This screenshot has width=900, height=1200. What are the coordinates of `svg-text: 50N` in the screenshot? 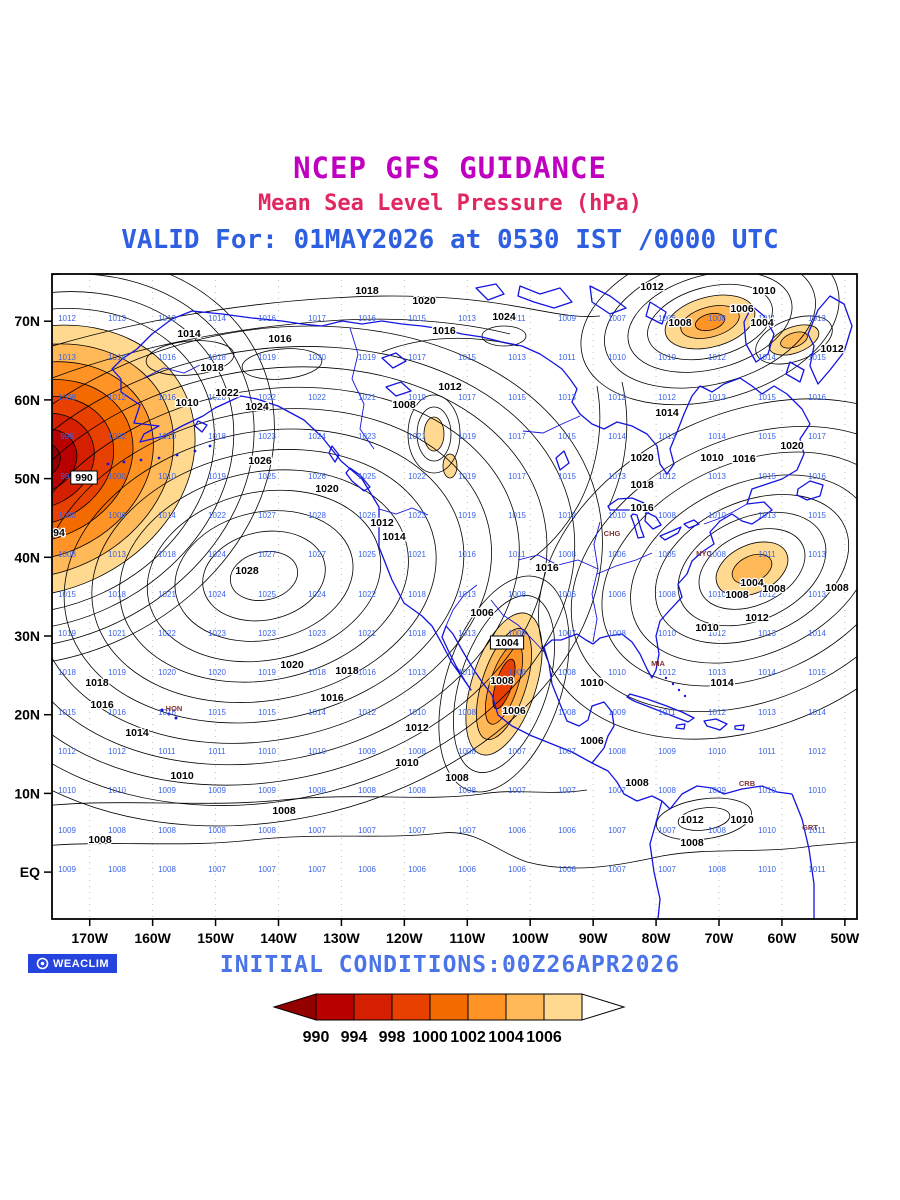 It's located at (27, 479).